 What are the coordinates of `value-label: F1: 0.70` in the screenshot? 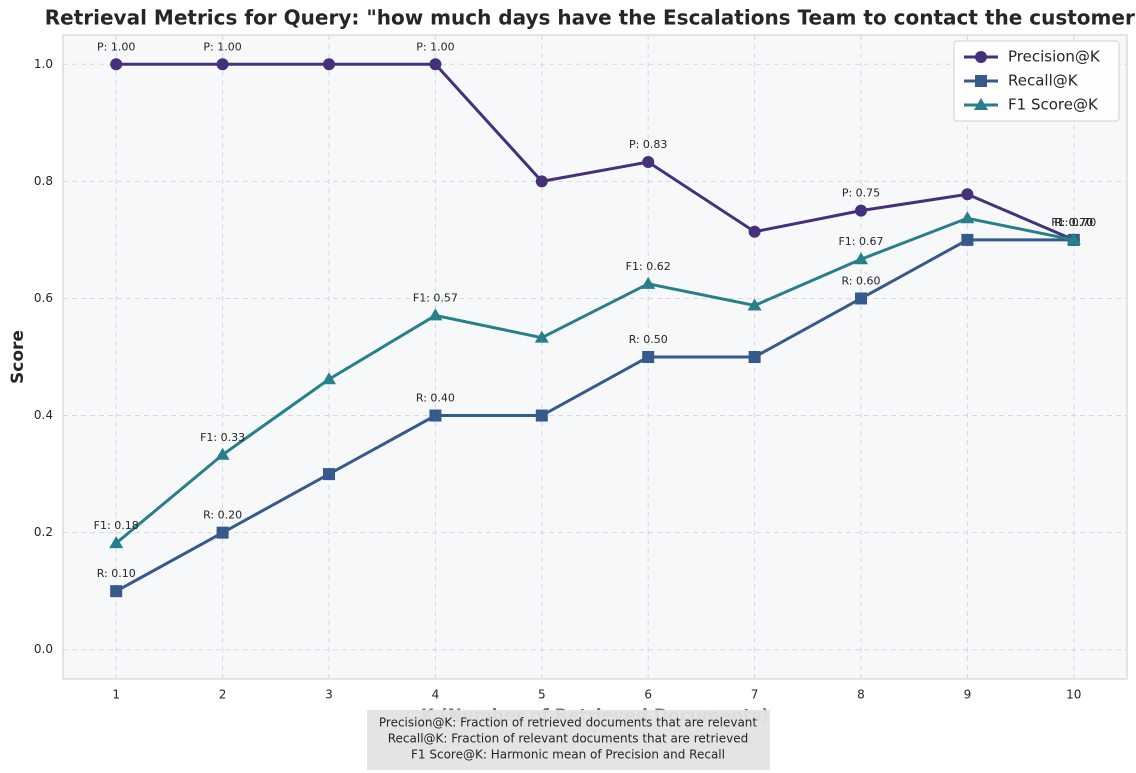 It's located at (1073, 222).